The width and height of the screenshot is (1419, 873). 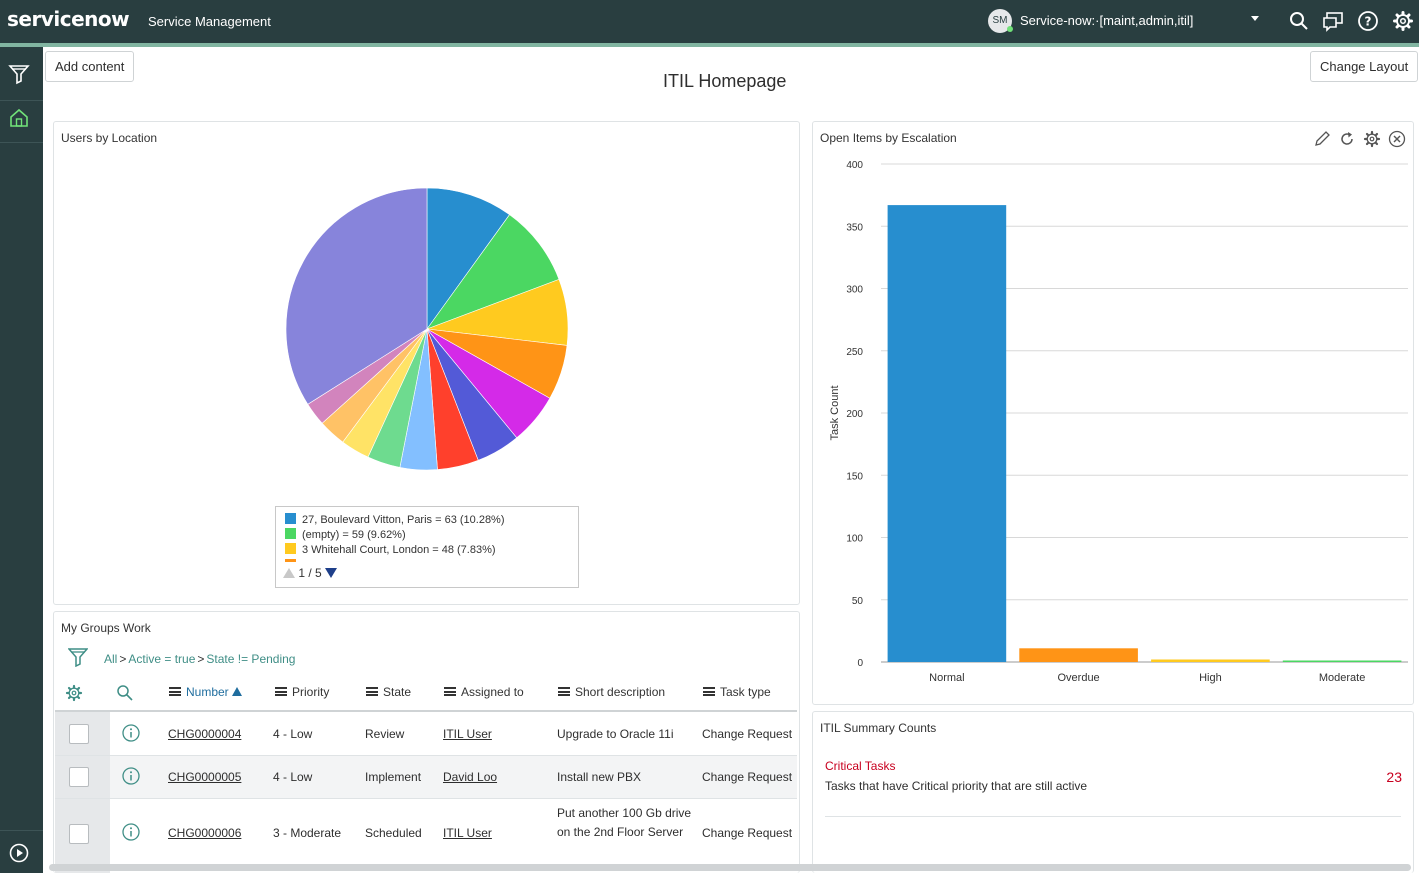 I want to click on legend-item: 3 Whitehall Court, London = 48 (7.83%), so click(x=390, y=550).